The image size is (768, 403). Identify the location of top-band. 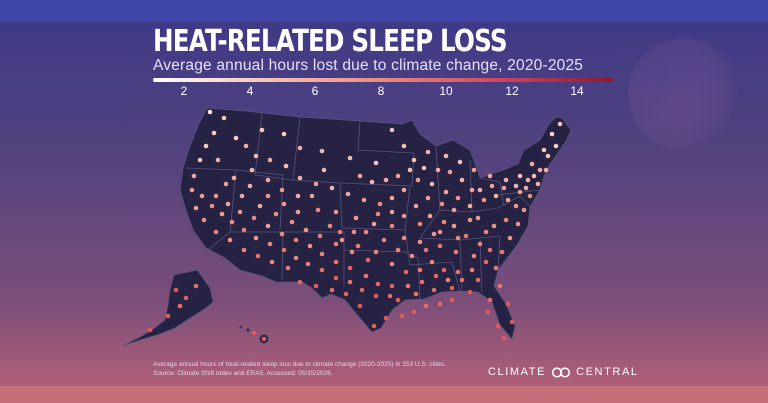
(384, 11).